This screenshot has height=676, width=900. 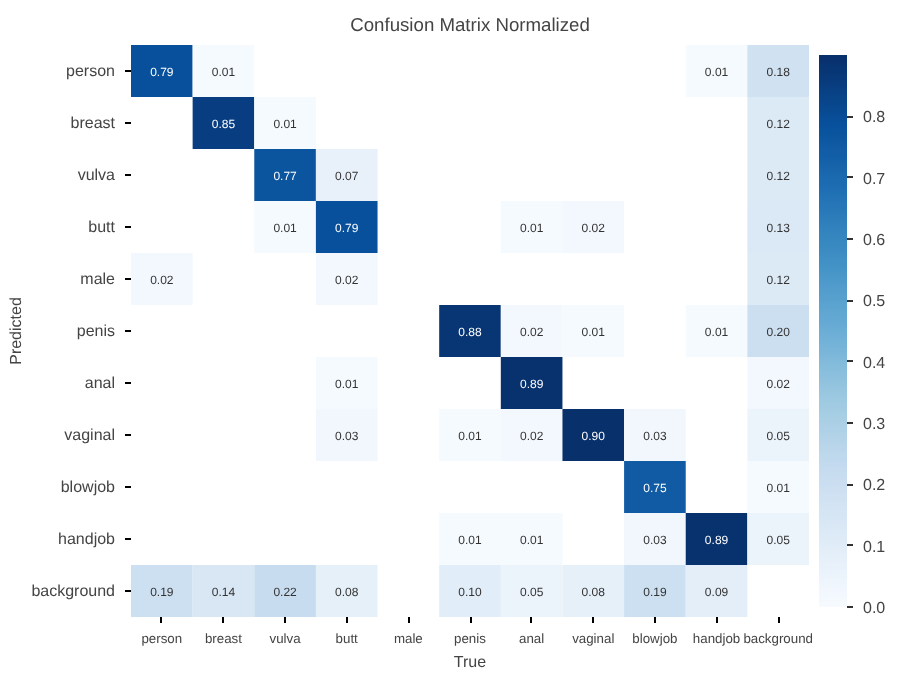 I want to click on color-bar-label: 0.3, so click(x=875, y=424).